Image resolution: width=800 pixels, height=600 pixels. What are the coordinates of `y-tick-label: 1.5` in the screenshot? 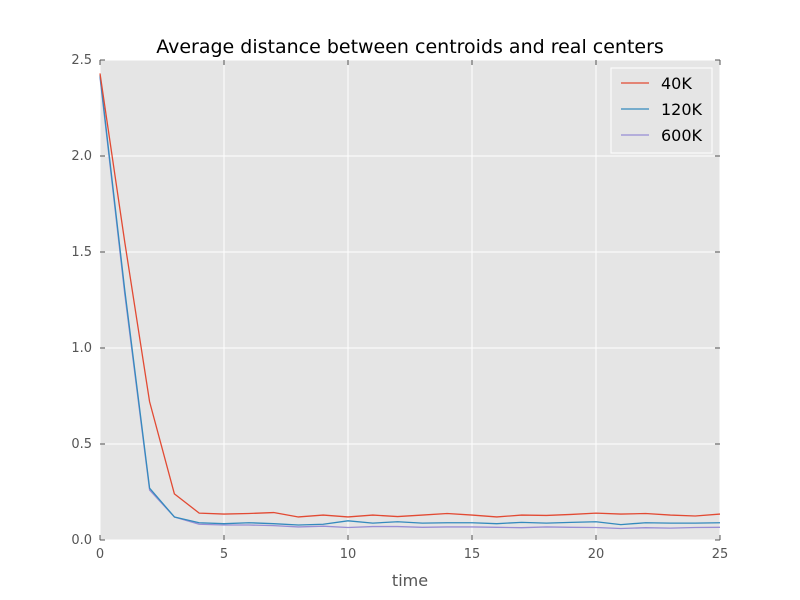 It's located at (81, 252).